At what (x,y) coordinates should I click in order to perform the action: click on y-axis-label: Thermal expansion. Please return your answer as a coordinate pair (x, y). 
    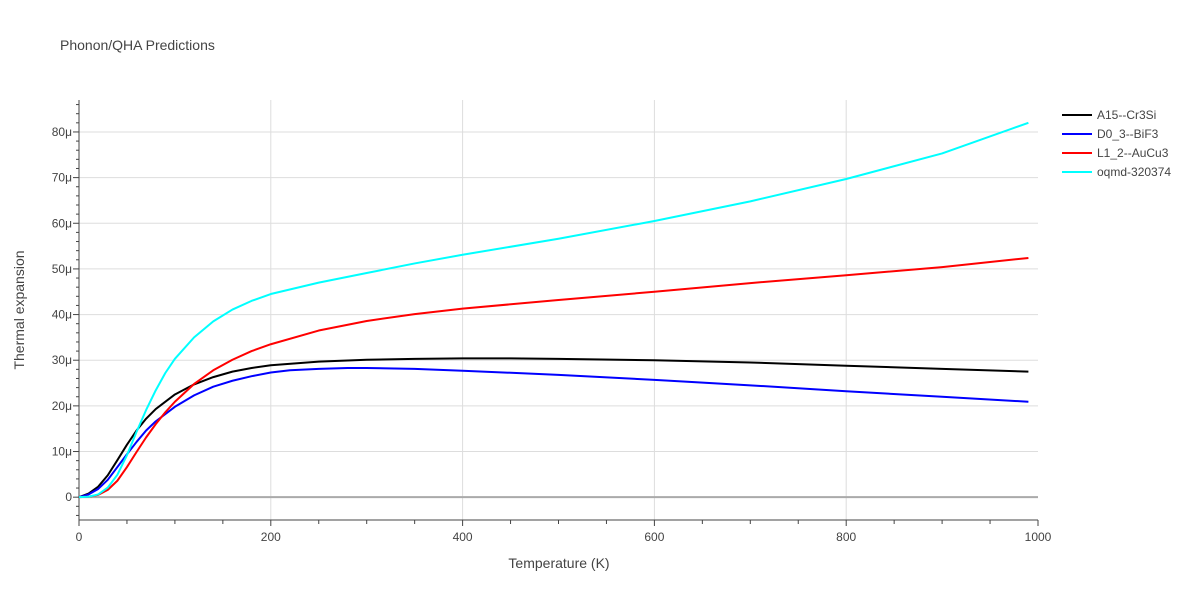
    Looking at the image, I should click on (19, 309).